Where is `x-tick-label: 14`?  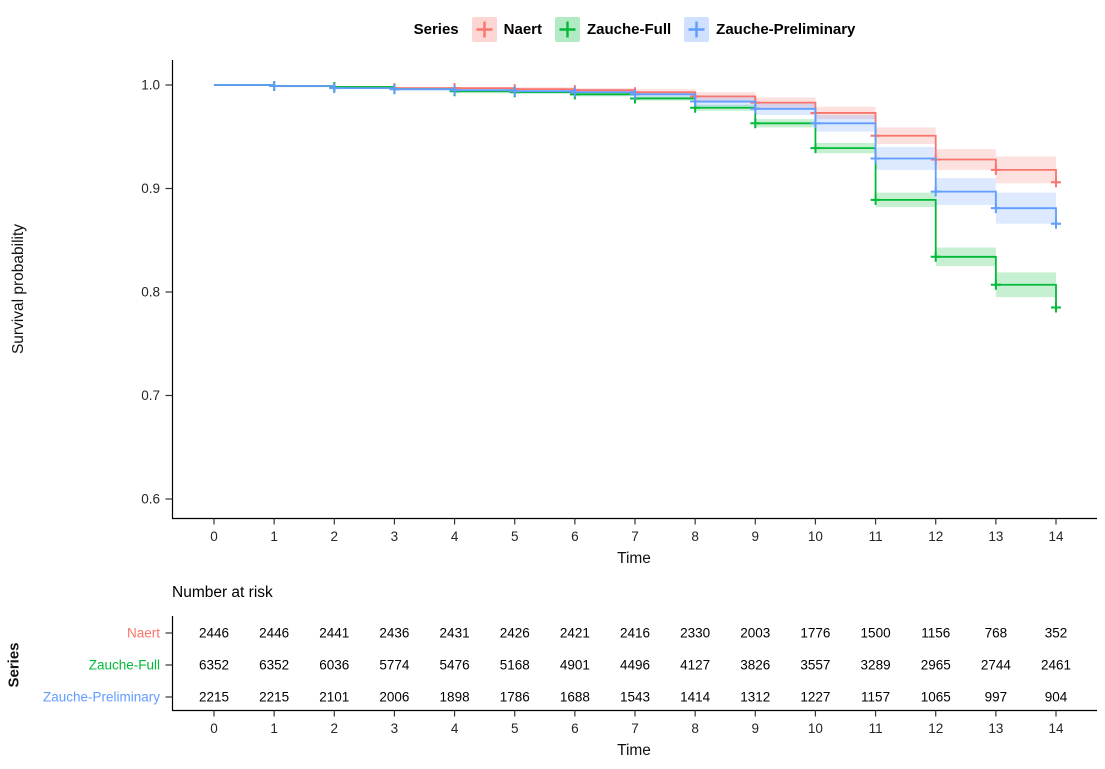
x-tick-label: 14 is located at coordinates (1056, 536).